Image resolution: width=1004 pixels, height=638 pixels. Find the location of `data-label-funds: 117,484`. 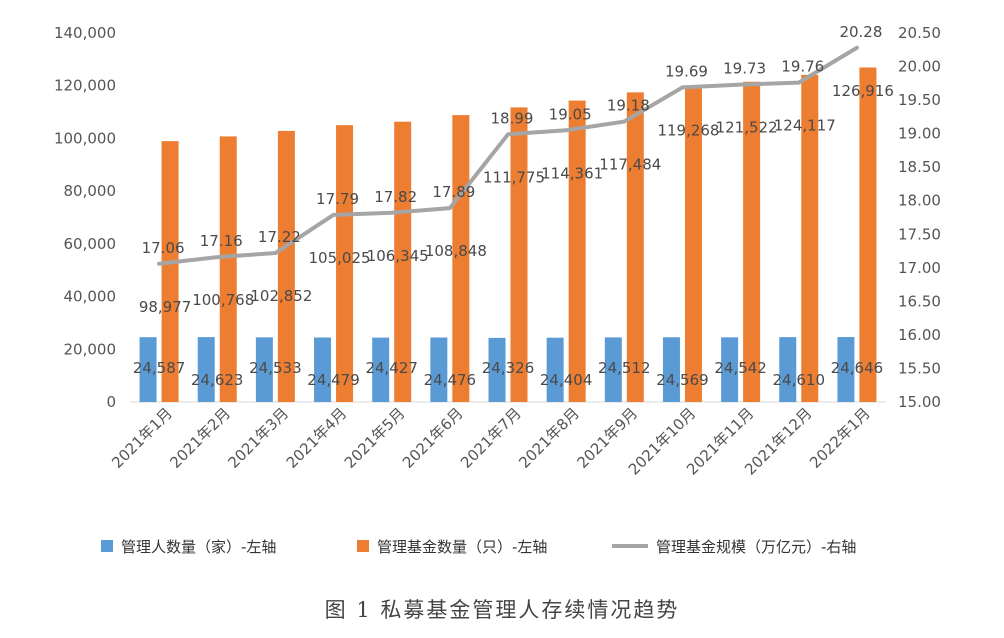

data-label-funds: 117,484 is located at coordinates (630, 165).